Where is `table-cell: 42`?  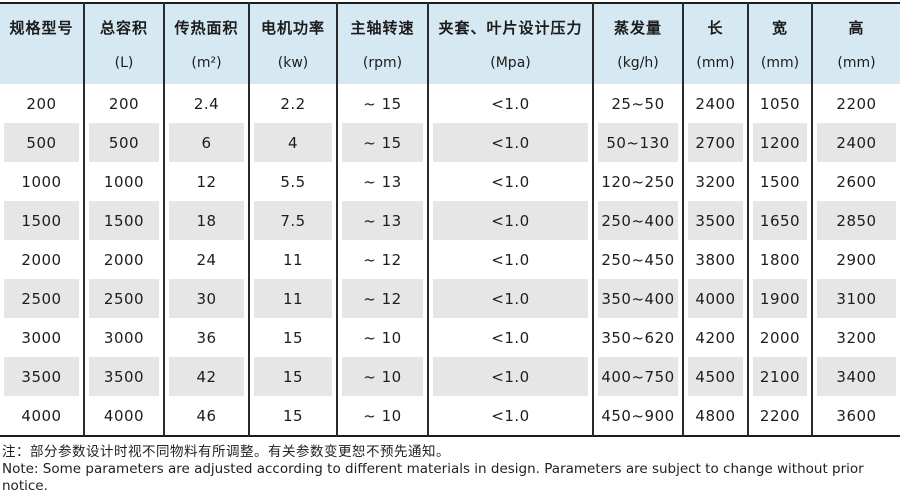 table-cell: 42 is located at coordinates (206, 376).